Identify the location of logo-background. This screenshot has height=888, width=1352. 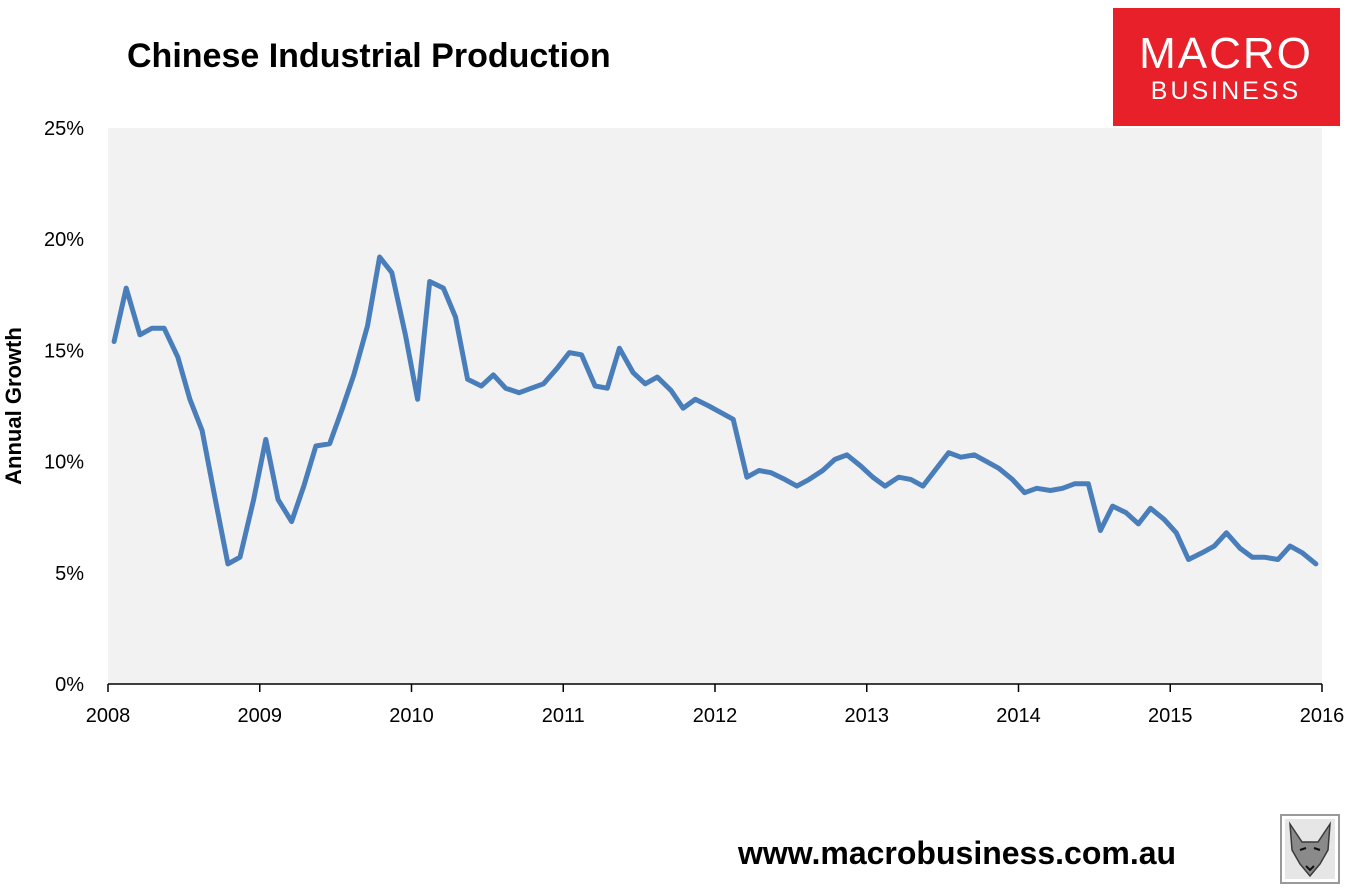
(1226, 67).